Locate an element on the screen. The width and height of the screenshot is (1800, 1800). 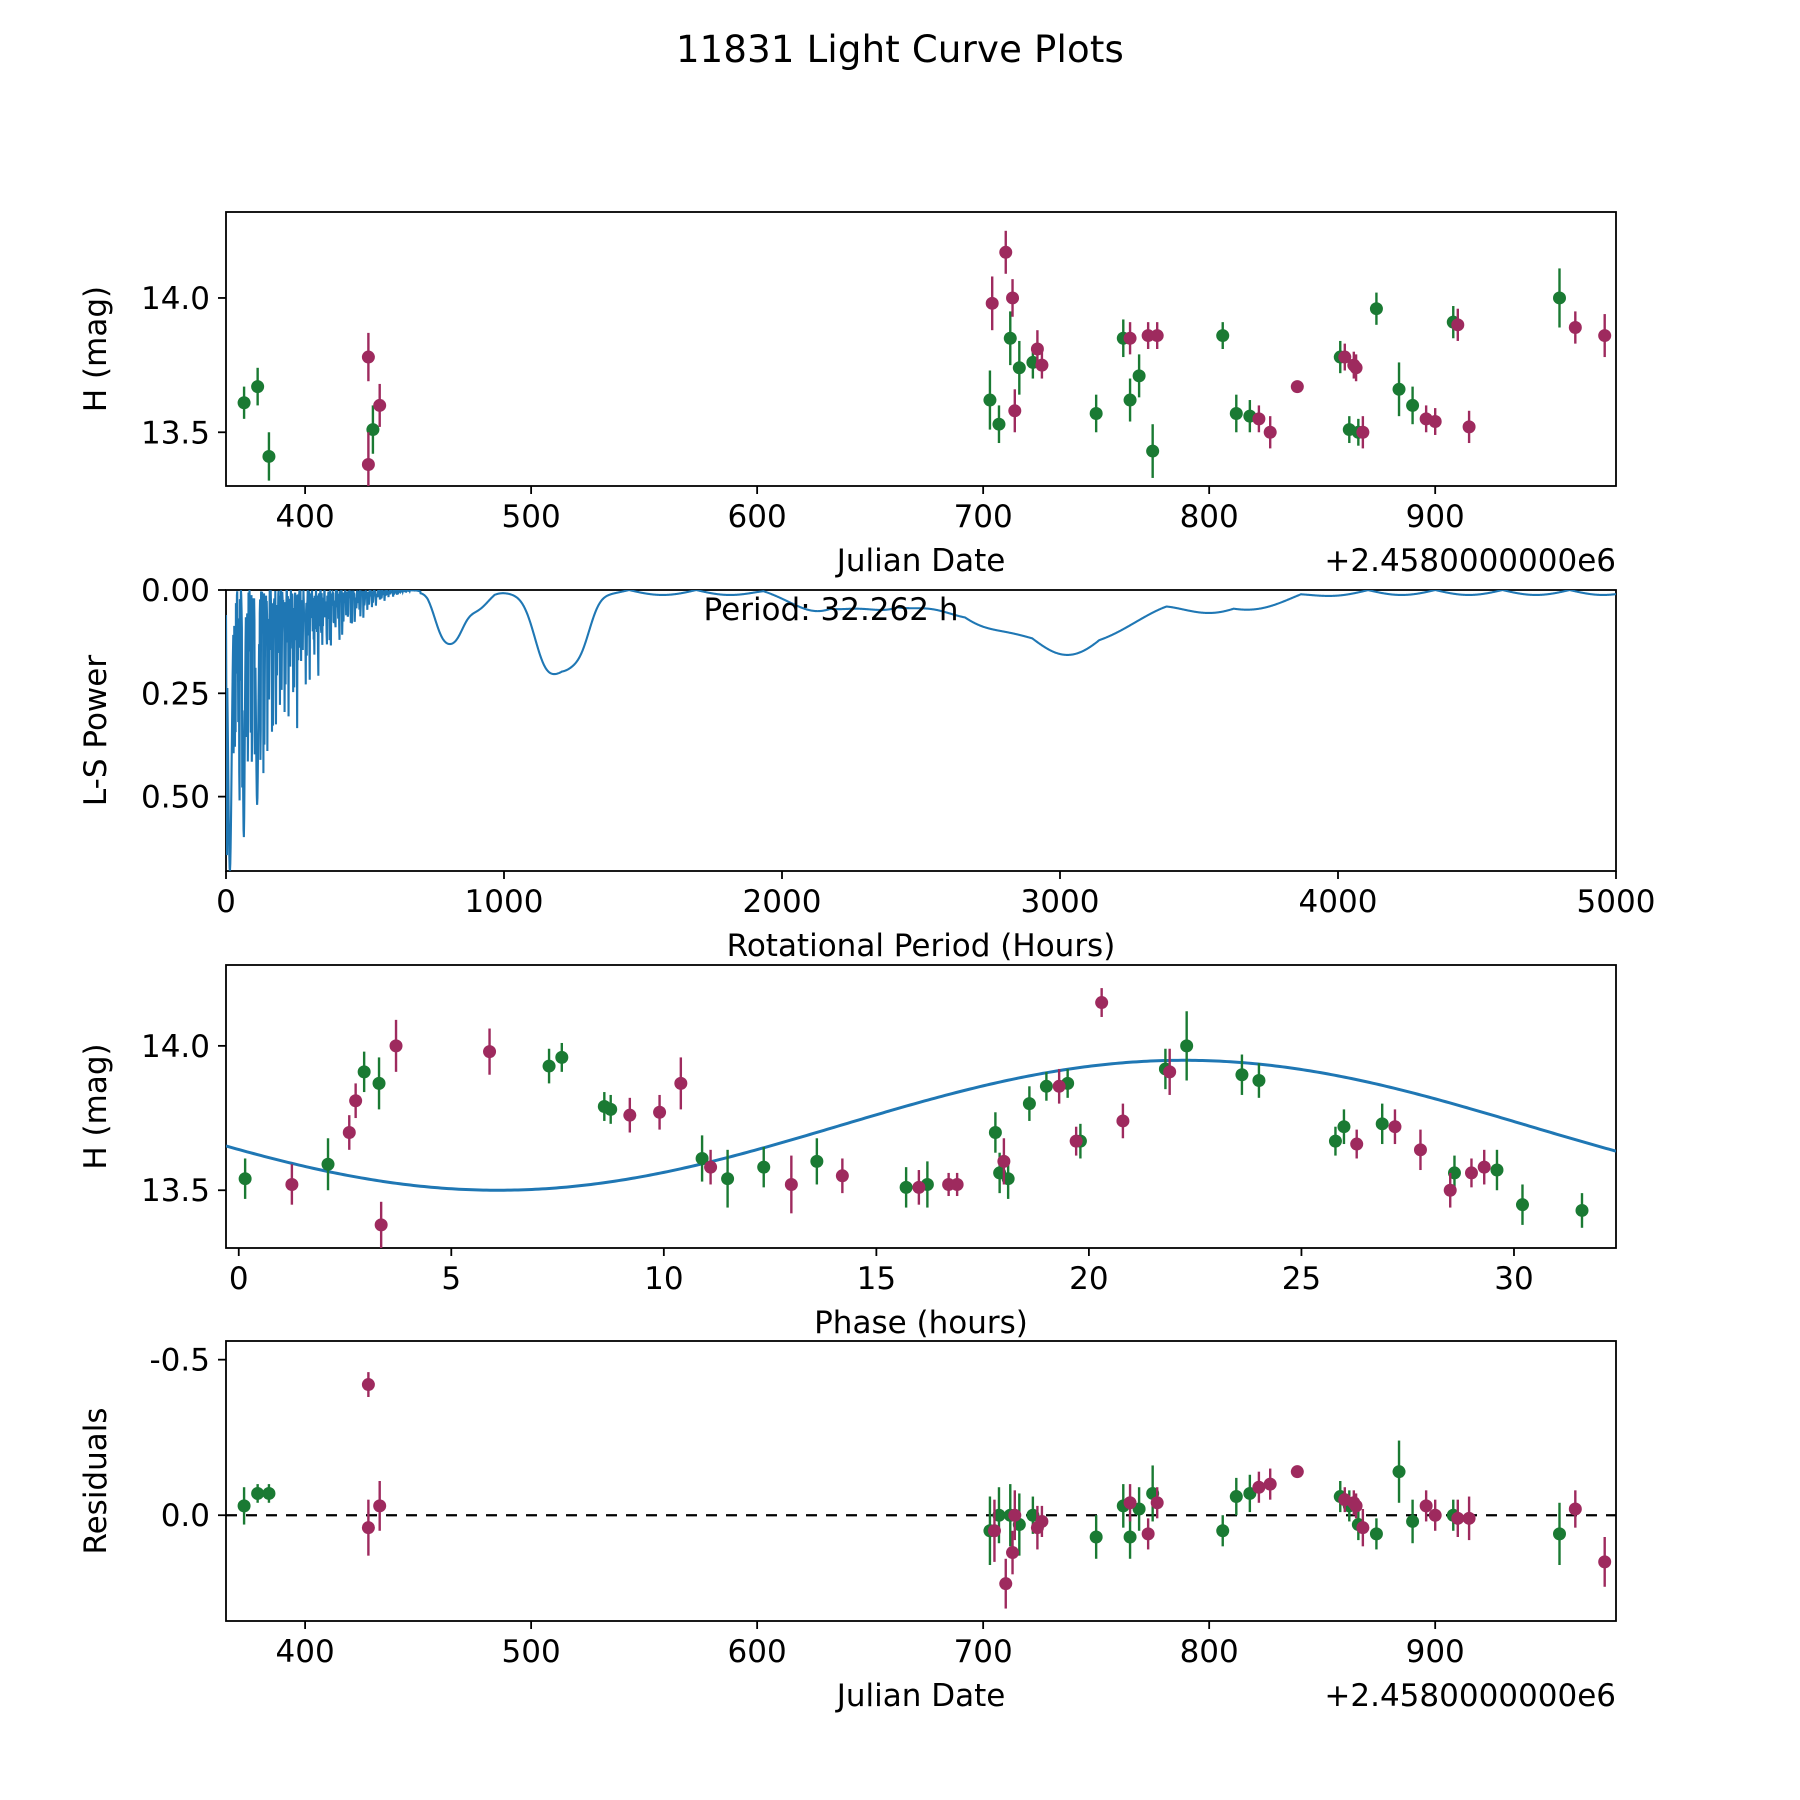
x-tick-label: 900 is located at coordinates (1435, 517).